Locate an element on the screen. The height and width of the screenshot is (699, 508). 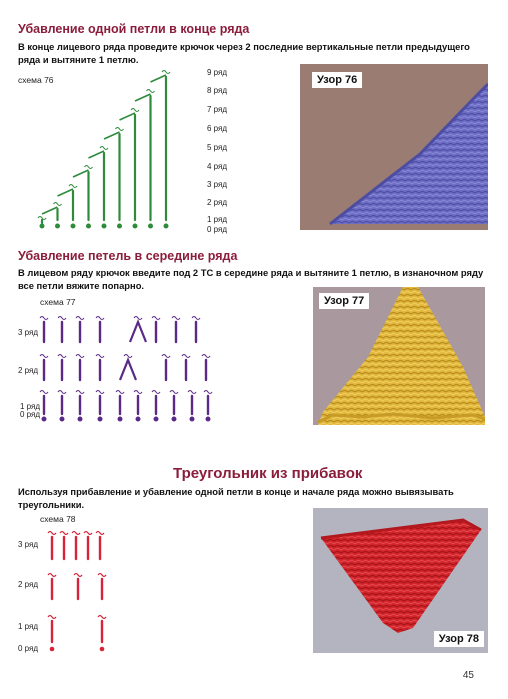
photo-pattern-78: Узор 78 is located at coordinates (400, 580).